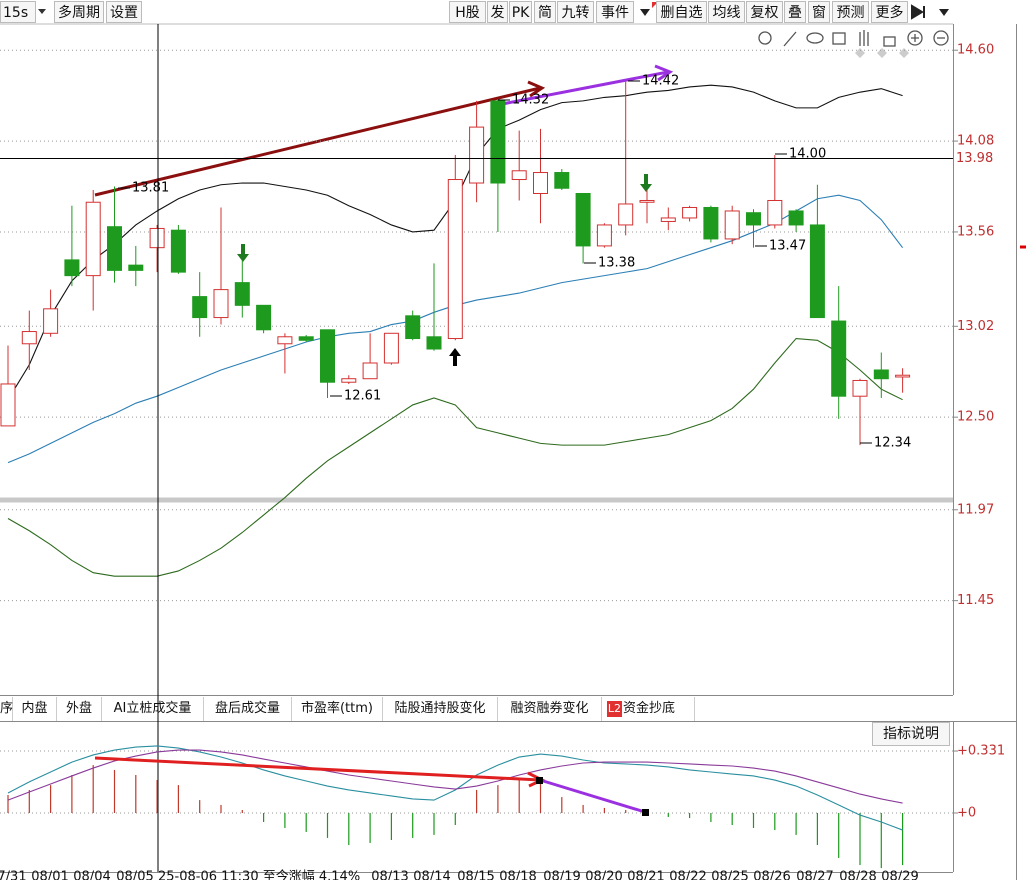 Image resolution: width=1026 pixels, height=880 pixels. What do you see at coordinates (530, 100) in the screenshot?
I see `annotation: 14.32` at bounding box center [530, 100].